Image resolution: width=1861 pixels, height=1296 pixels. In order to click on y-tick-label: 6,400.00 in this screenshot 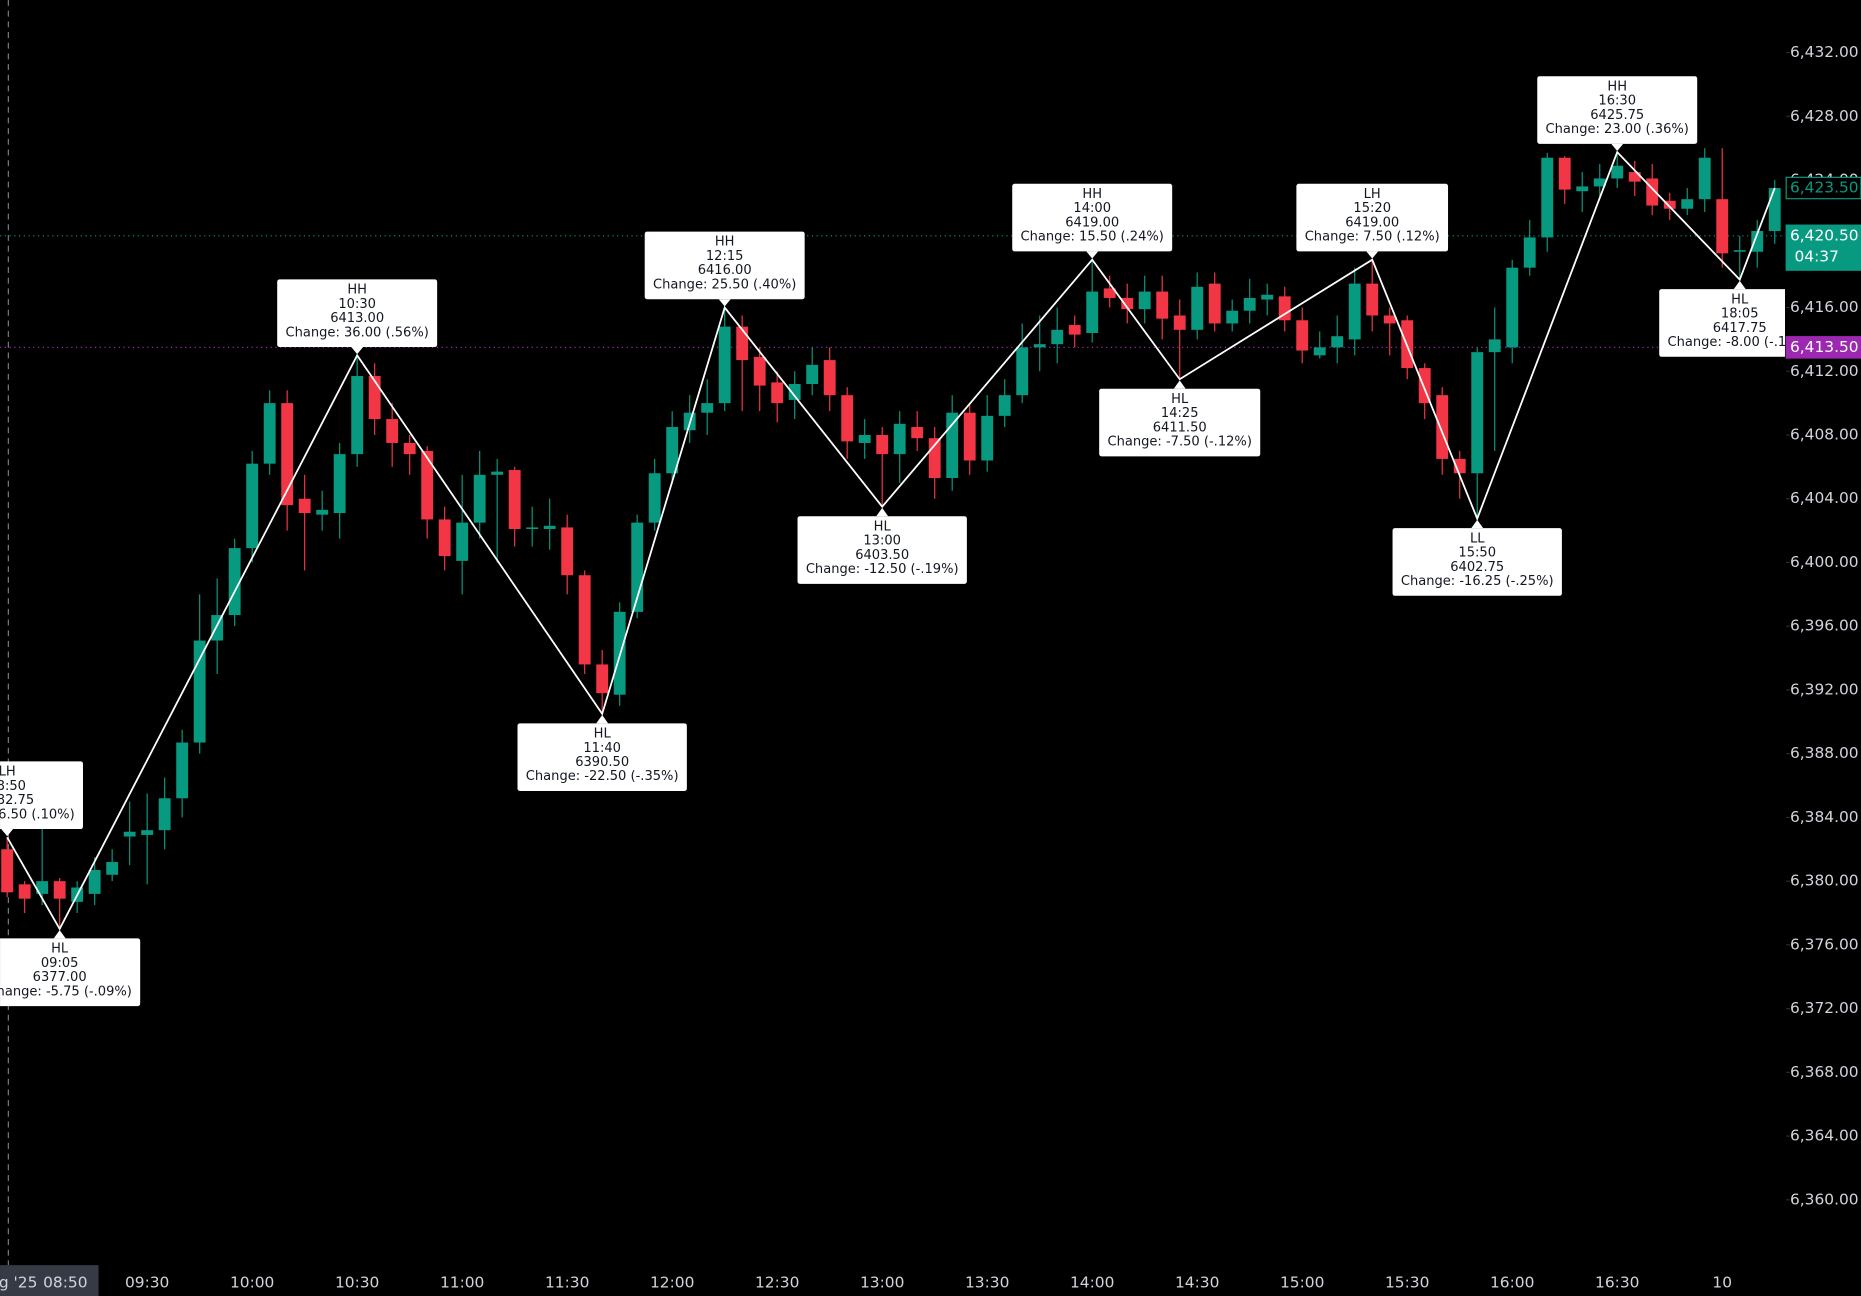, I will do `click(1824, 562)`.